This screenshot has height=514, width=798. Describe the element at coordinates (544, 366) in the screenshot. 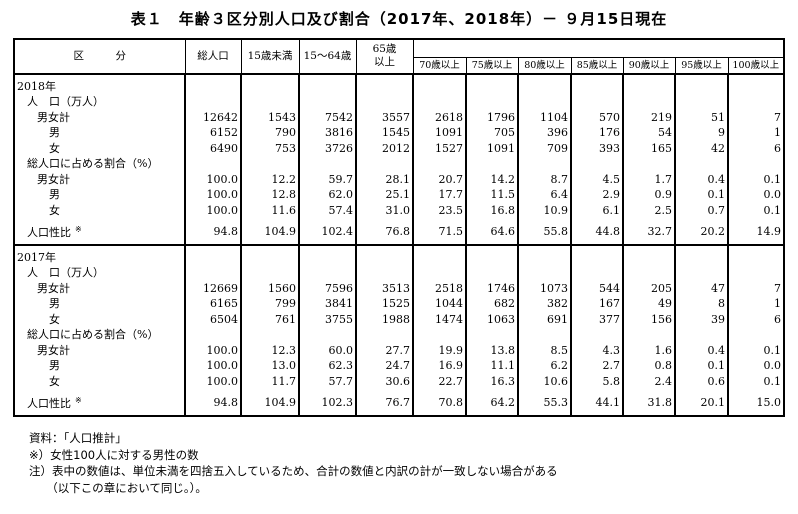

I see `cell-value: 6.2` at that location.